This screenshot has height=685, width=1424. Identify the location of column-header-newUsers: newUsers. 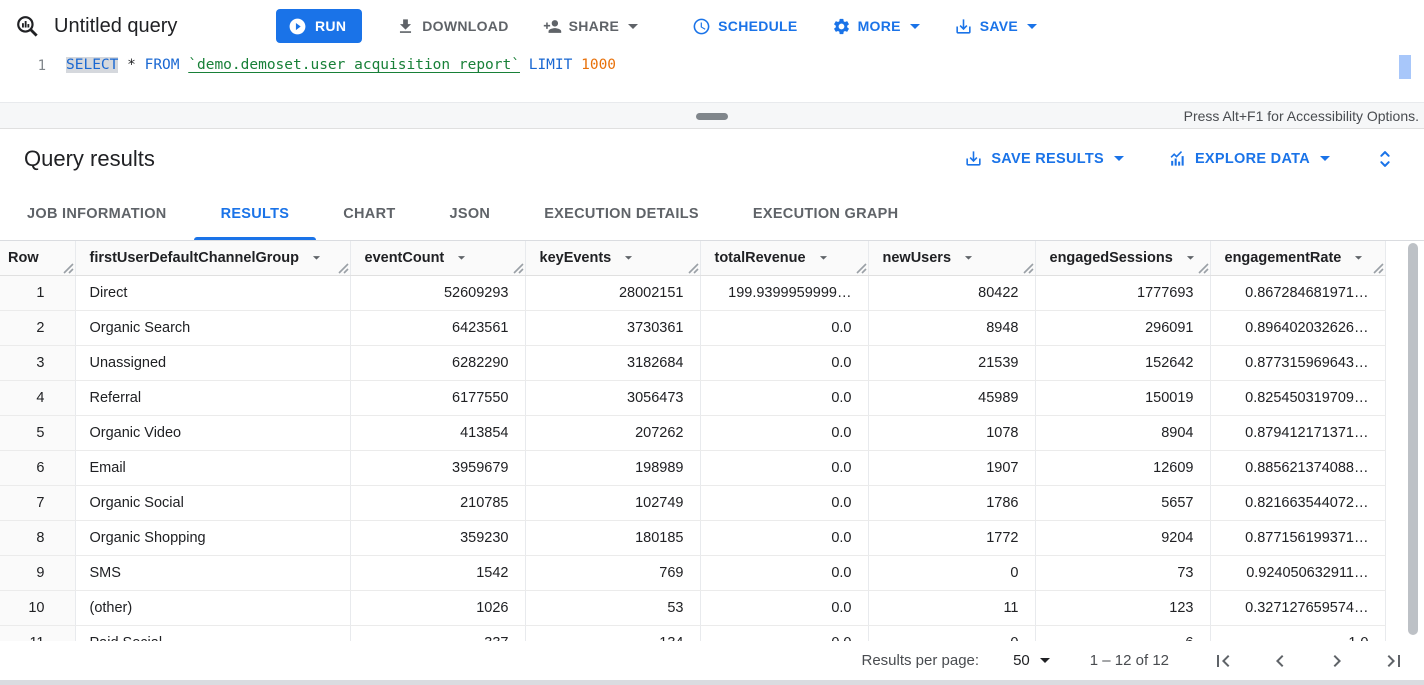
(952, 258).